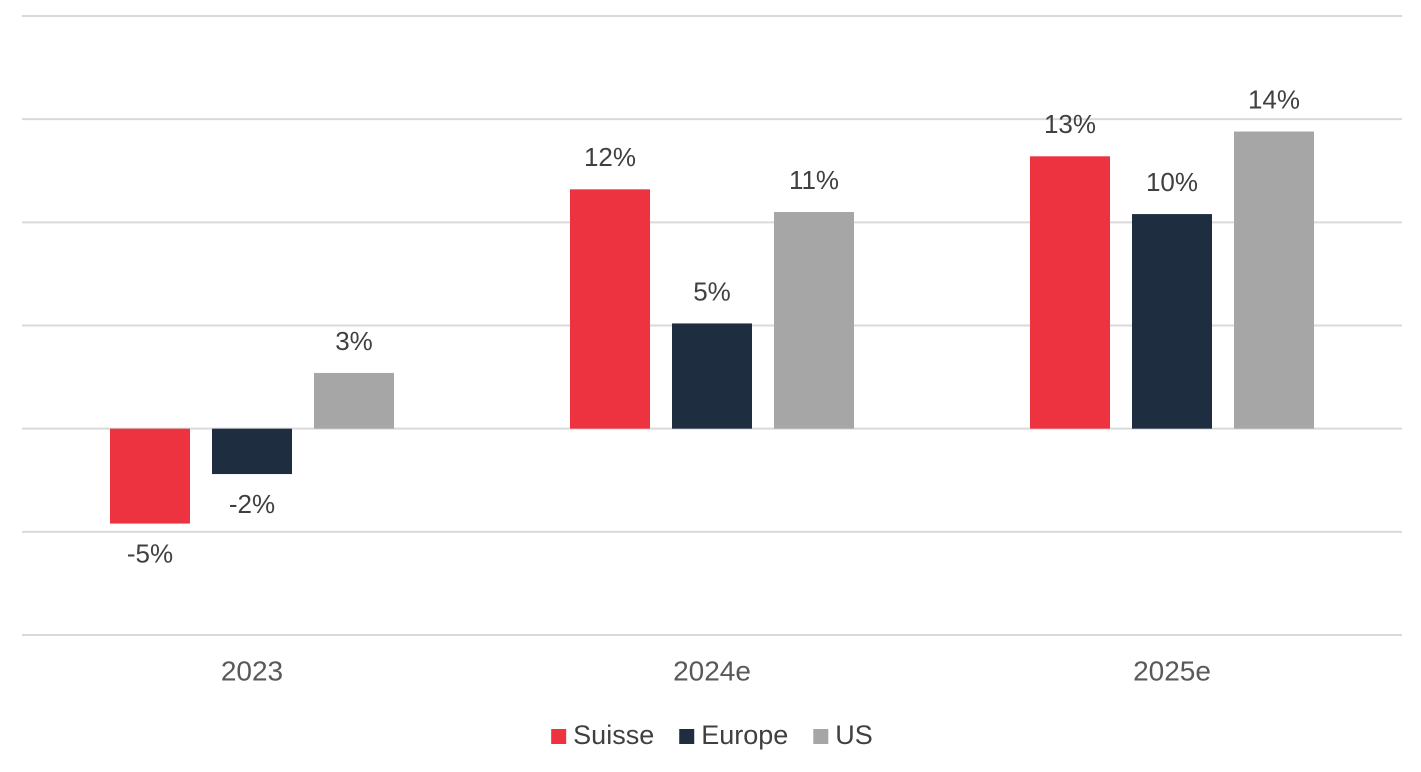 The height and width of the screenshot is (772, 1421). Describe the element at coordinates (1070, 124) in the screenshot. I see `data-label: 13%` at that location.